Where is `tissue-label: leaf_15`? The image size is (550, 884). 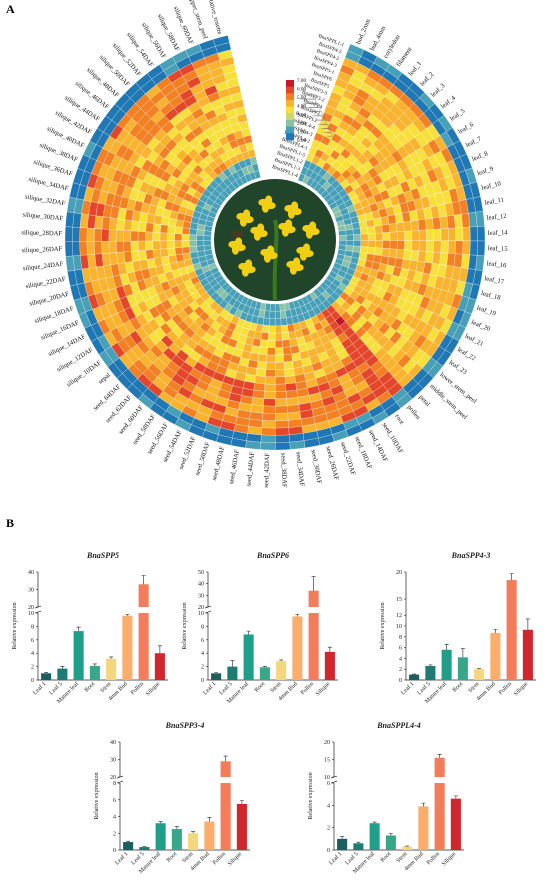 tissue-label: leaf_15 is located at coordinates (498, 249).